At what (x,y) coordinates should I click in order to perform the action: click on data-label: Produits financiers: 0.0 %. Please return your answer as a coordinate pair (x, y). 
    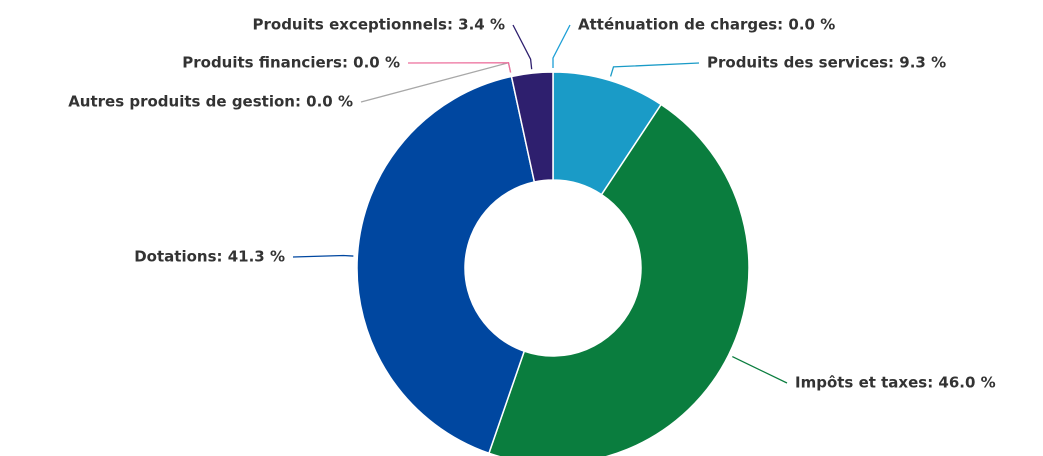
    Looking at the image, I should click on (291, 63).